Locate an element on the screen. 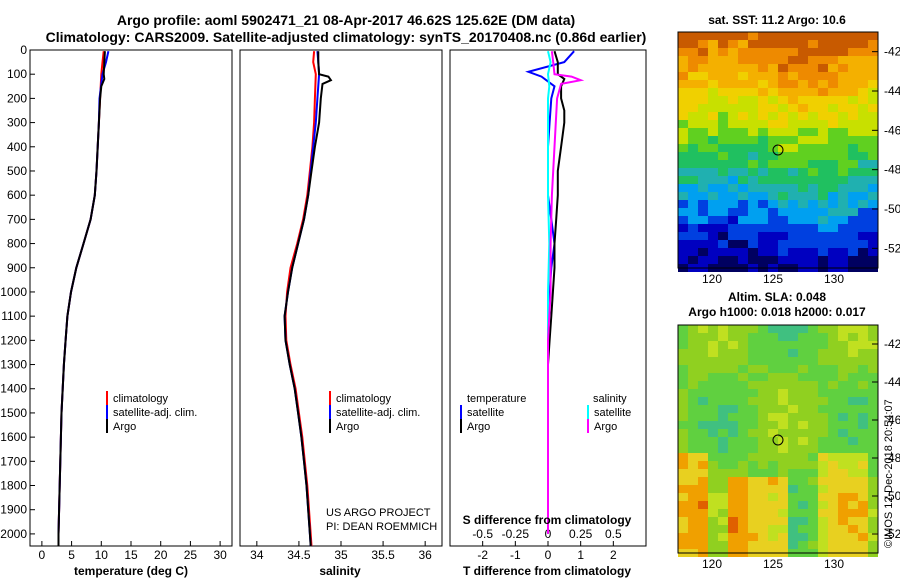  salinity-series is located at coordinates (308, 299).